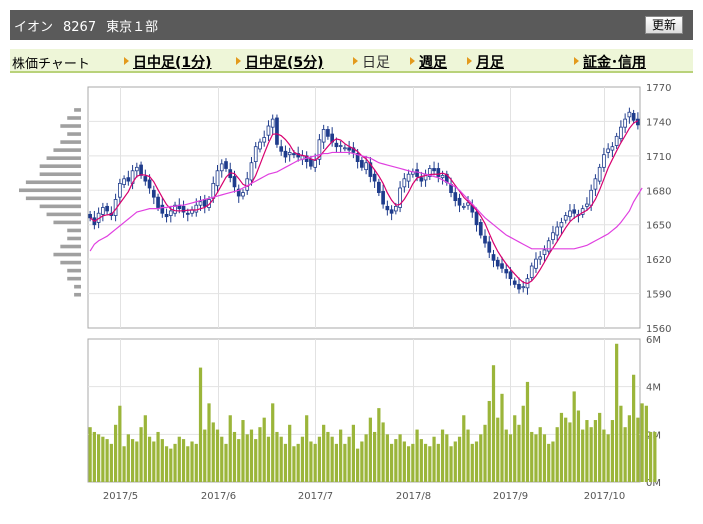  I want to click on y-tick-label: 1680, so click(658, 191).